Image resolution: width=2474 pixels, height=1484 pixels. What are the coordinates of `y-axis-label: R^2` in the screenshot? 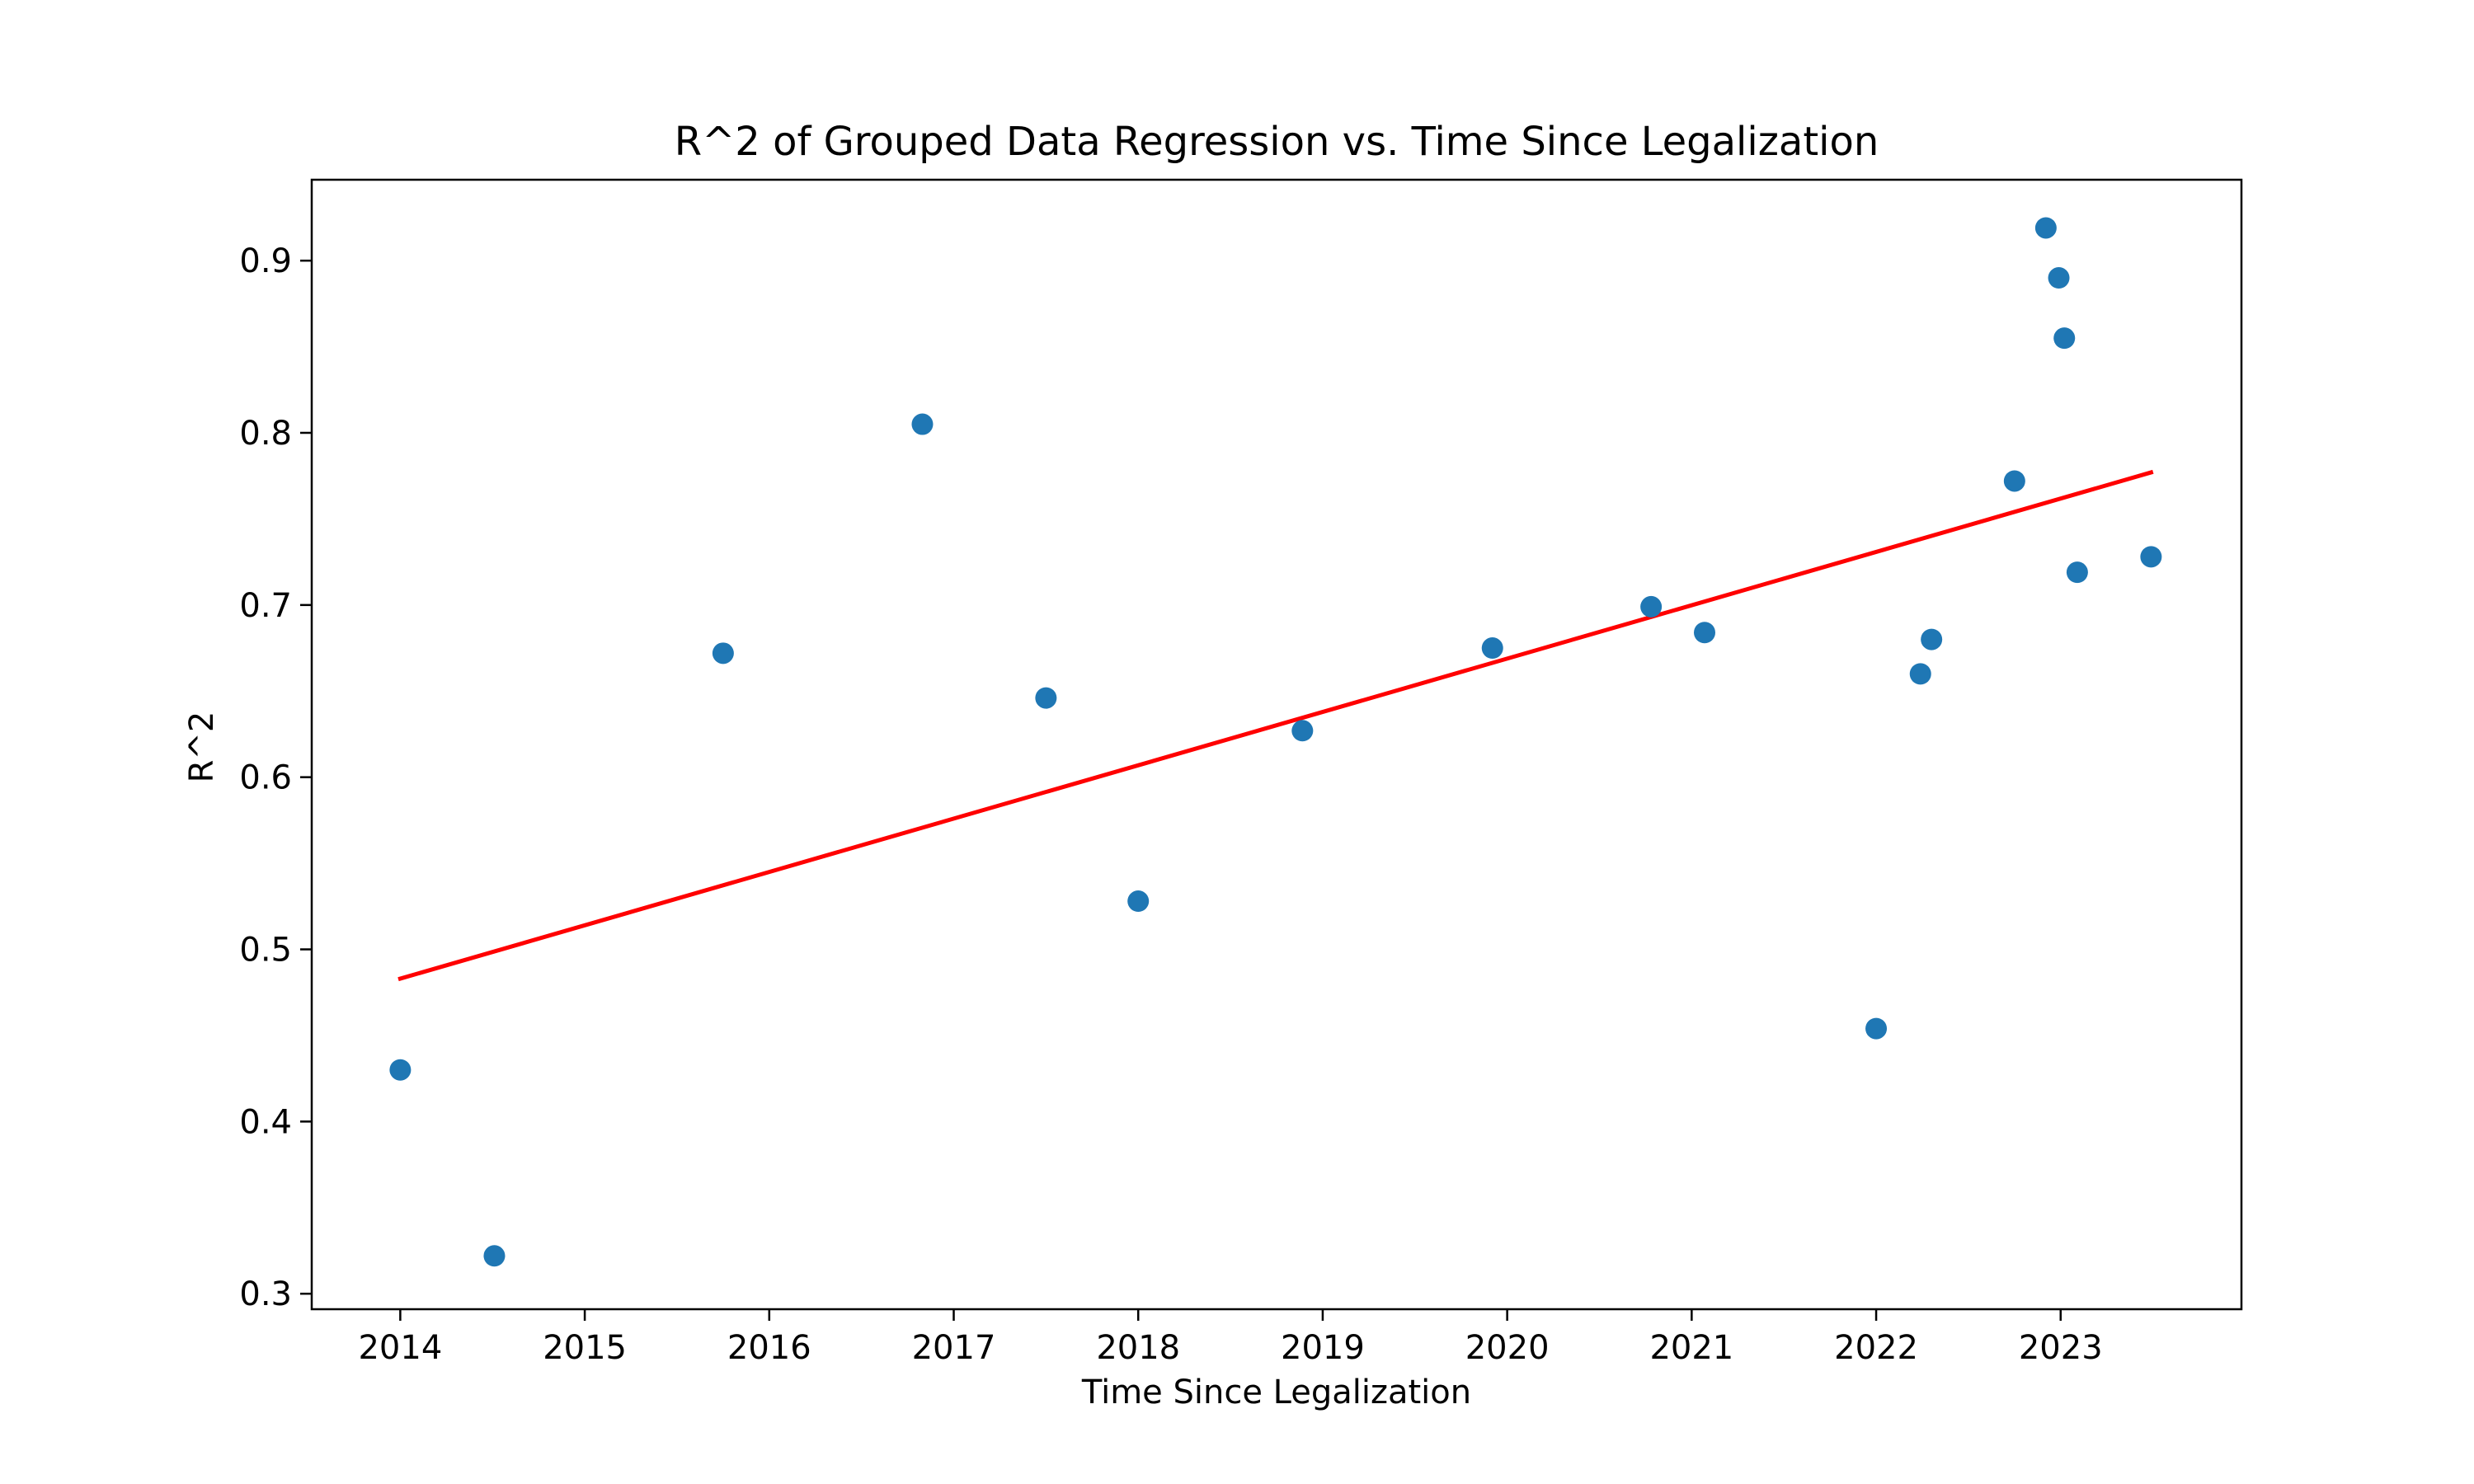 It's located at (202, 747).